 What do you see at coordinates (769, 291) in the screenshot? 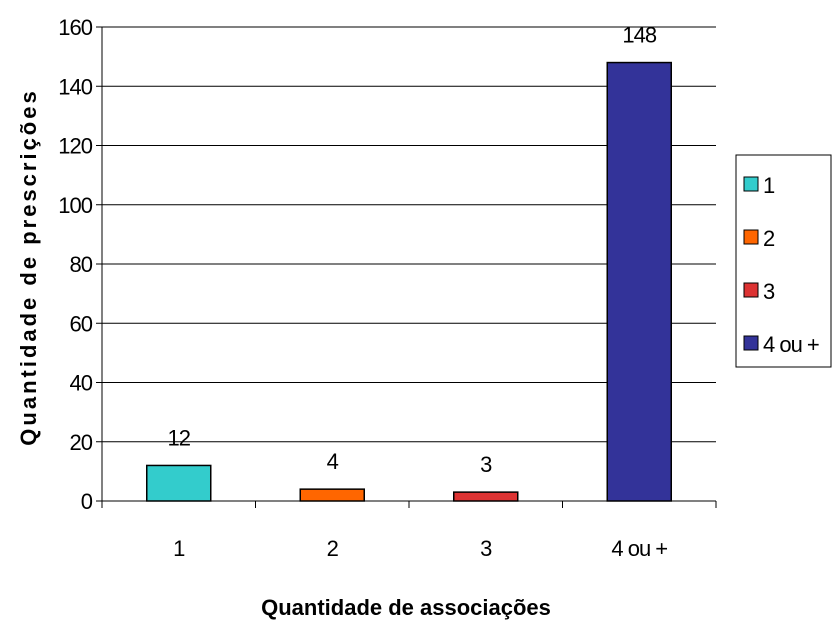
I see `legend-label-3: 3` at bounding box center [769, 291].